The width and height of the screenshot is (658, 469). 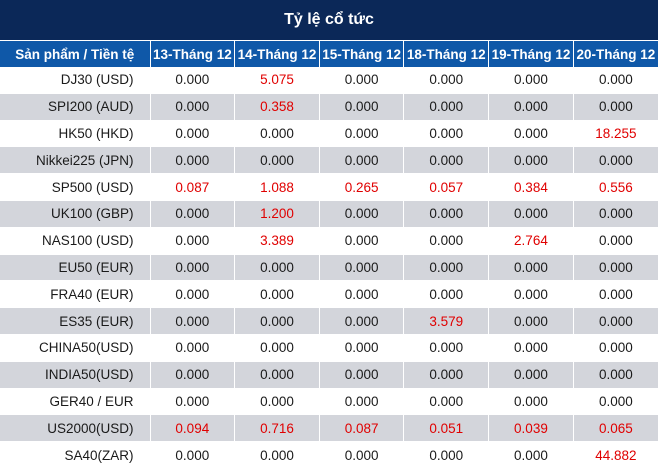 What do you see at coordinates (531, 187) in the screenshot?
I see `dividend-value-cell: 0.384` at bounding box center [531, 187].